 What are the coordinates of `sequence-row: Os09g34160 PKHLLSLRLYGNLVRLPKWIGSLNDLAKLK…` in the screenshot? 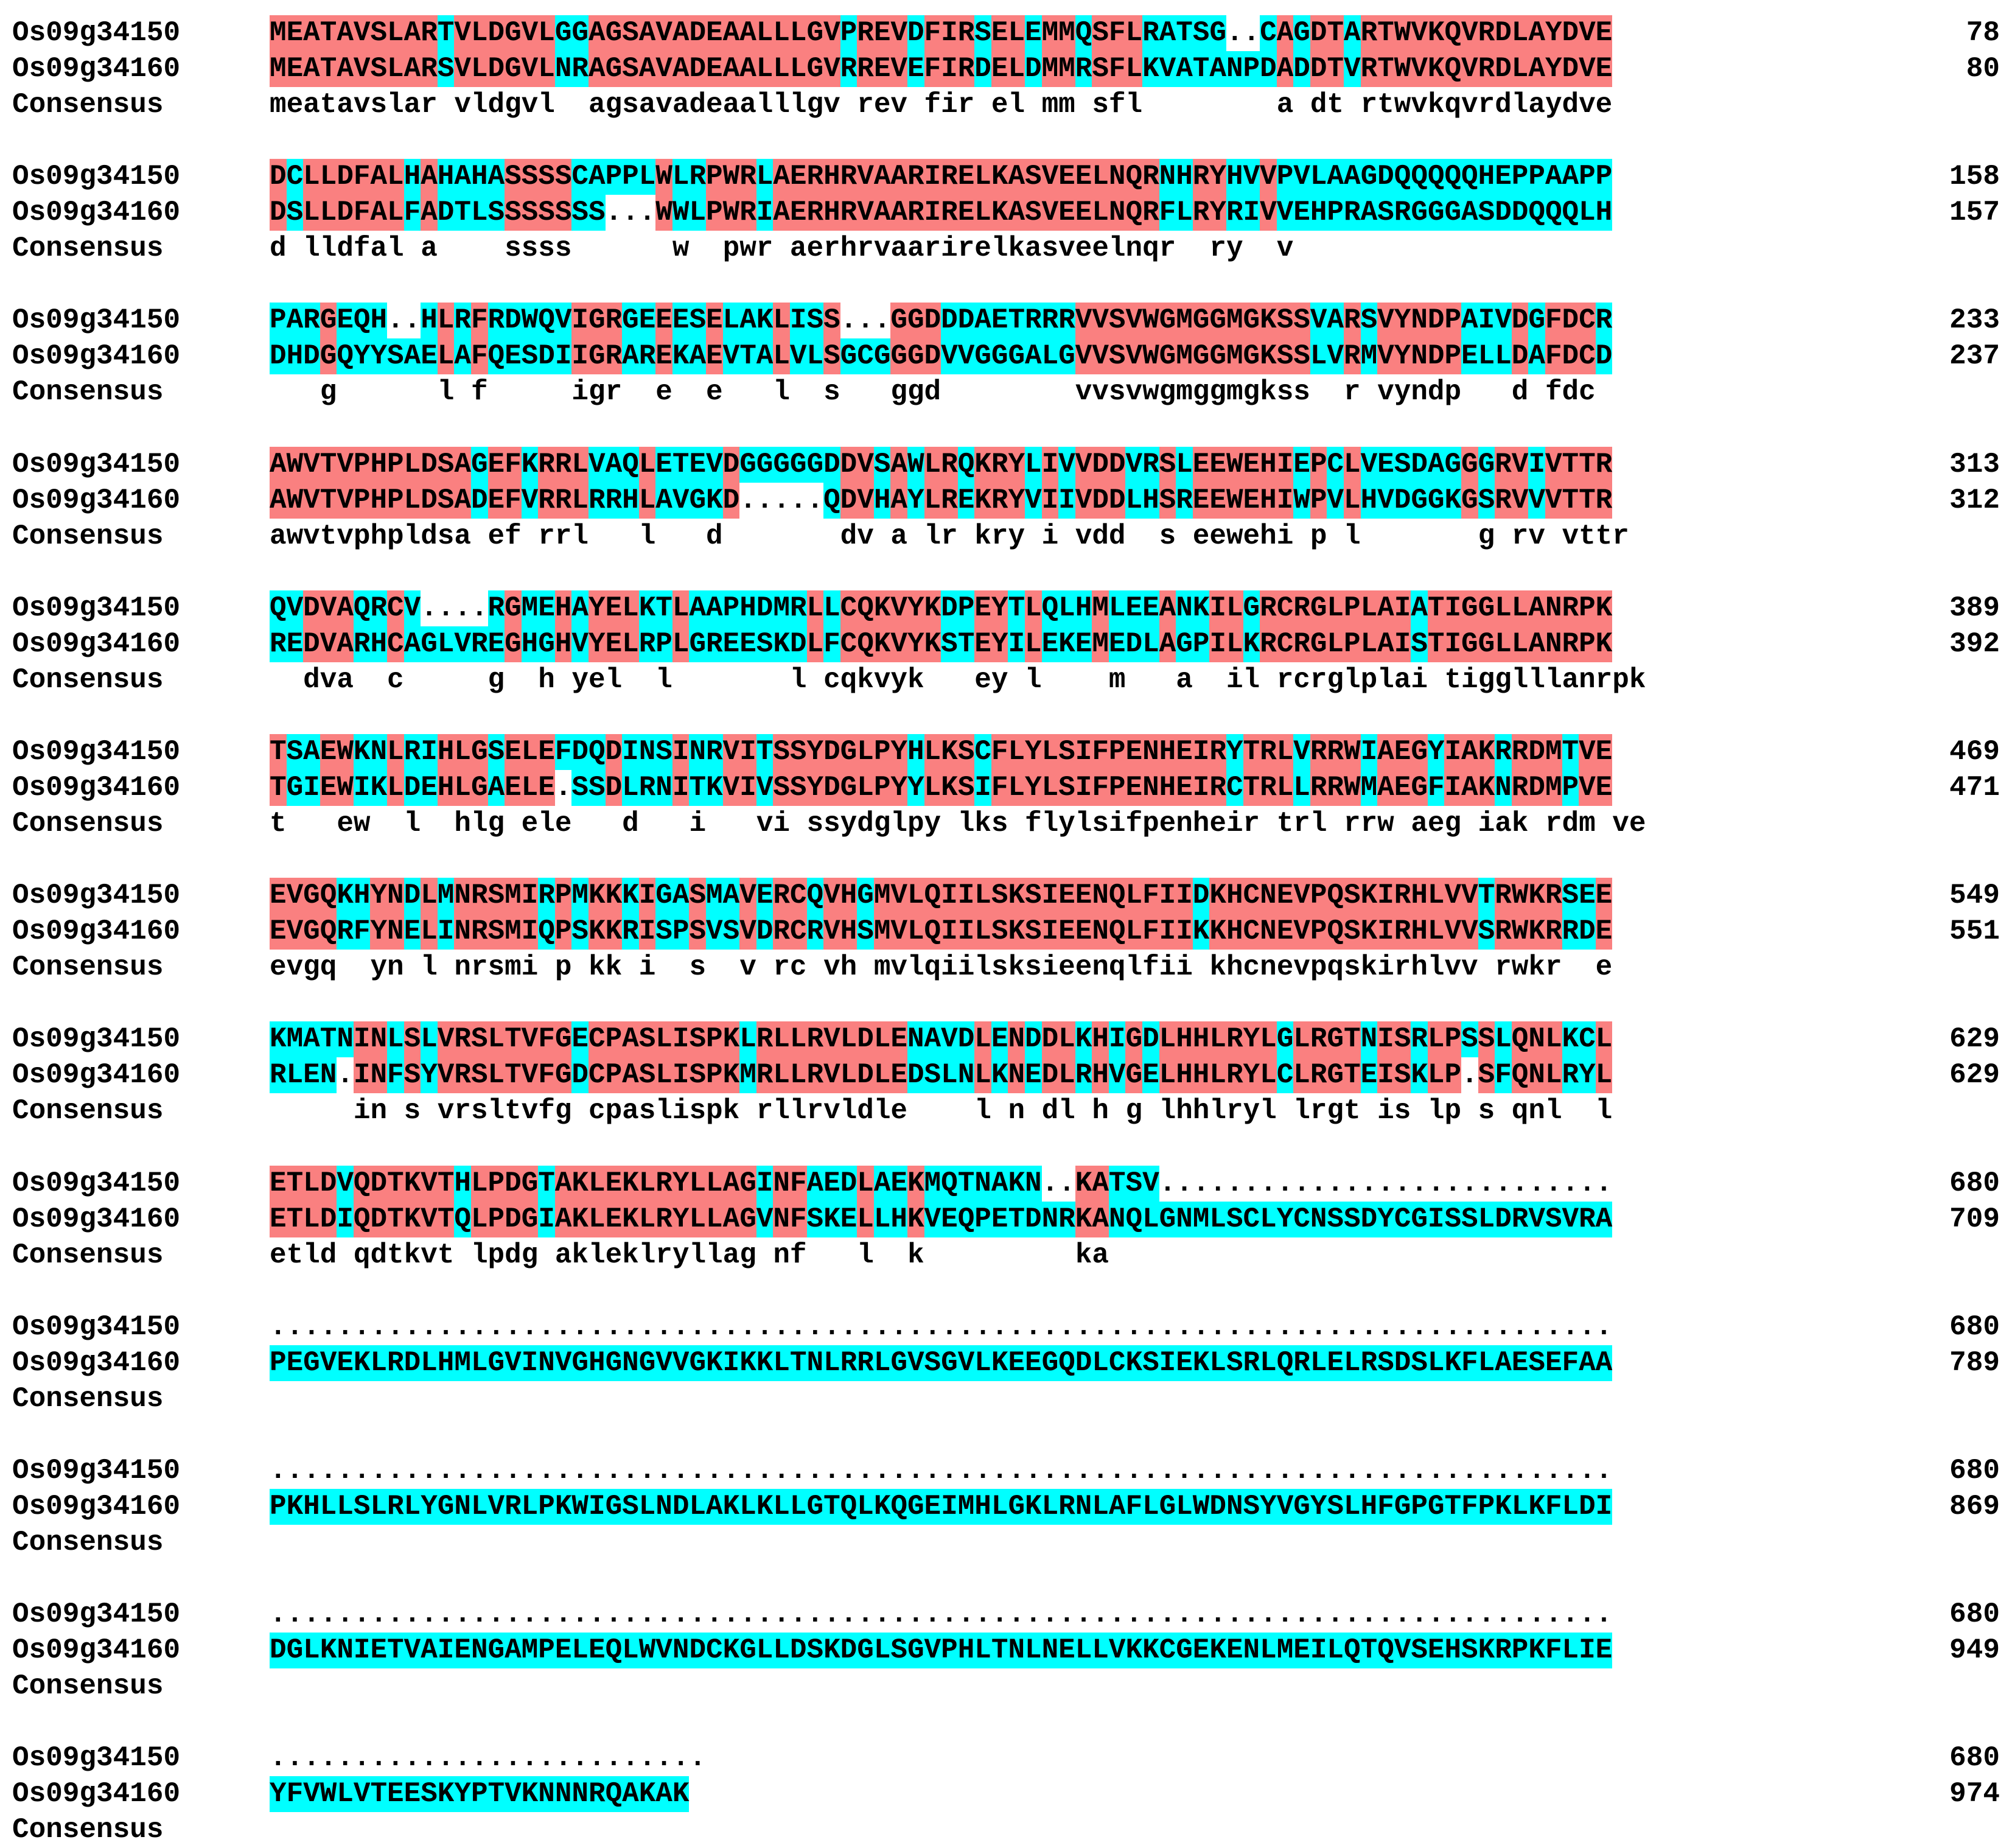 It's located at (1006, 1507).